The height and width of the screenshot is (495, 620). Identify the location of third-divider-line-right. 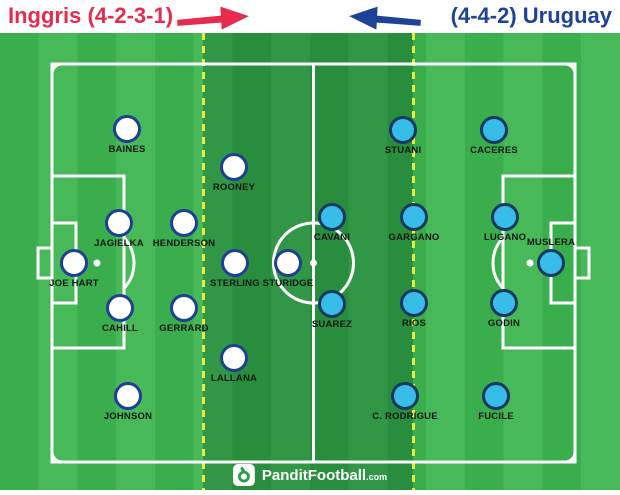
(413, 261).